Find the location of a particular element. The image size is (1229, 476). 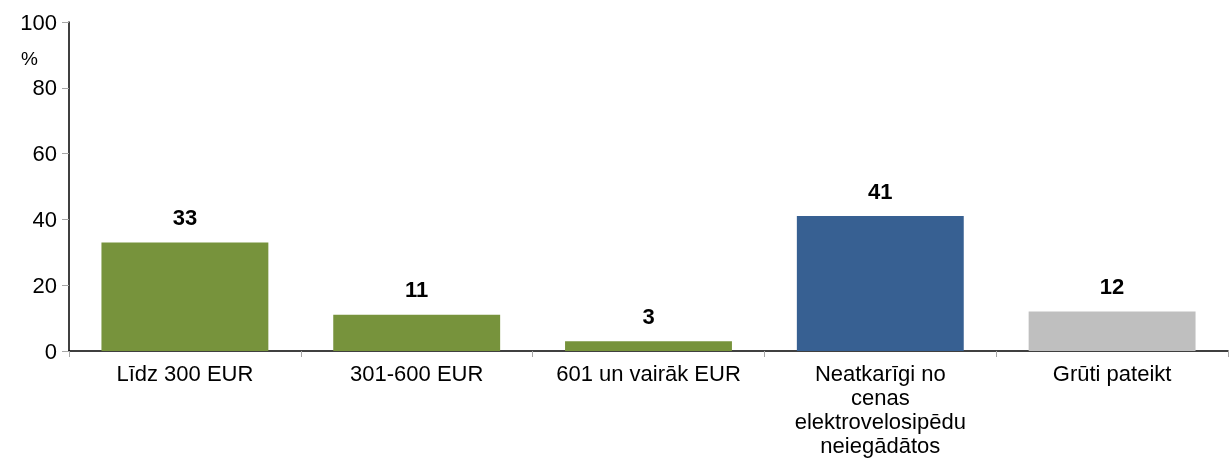

data-label: 33 is located at coordinates (185, 217).